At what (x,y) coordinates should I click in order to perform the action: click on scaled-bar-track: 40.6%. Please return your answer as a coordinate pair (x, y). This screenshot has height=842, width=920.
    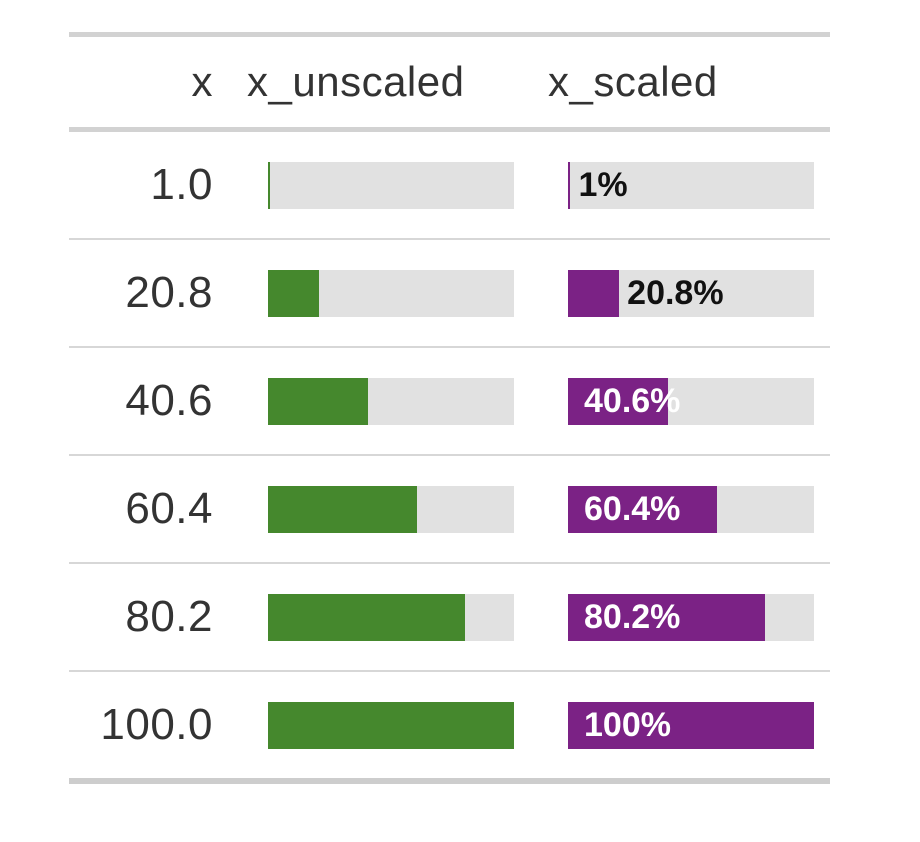
    Looking at the image, I should click on (691, 401).